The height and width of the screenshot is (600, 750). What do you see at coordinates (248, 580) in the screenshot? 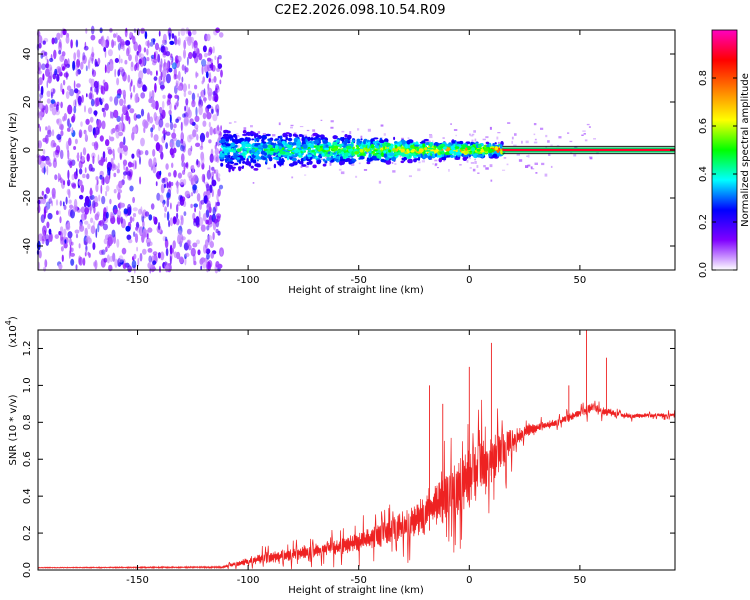
I see `x-tick-label: -100` at bounding box center [248, 580].